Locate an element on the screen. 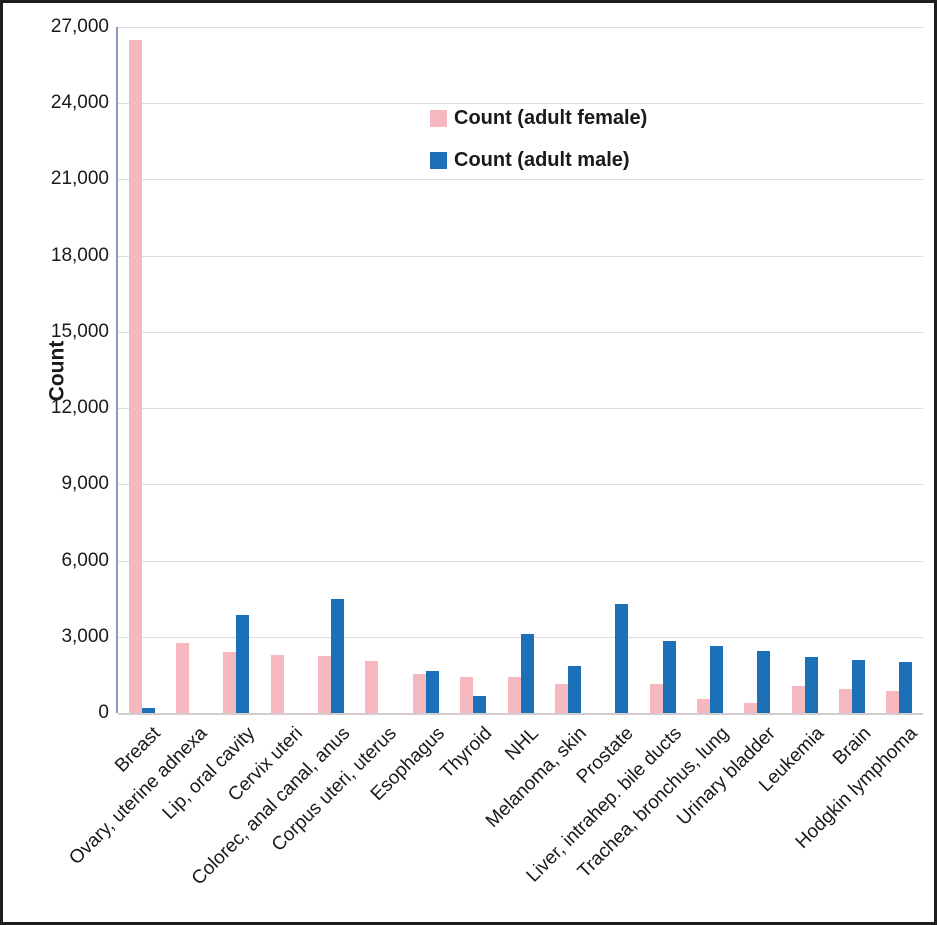  y-axis-line is located at coordinates (117, 370).